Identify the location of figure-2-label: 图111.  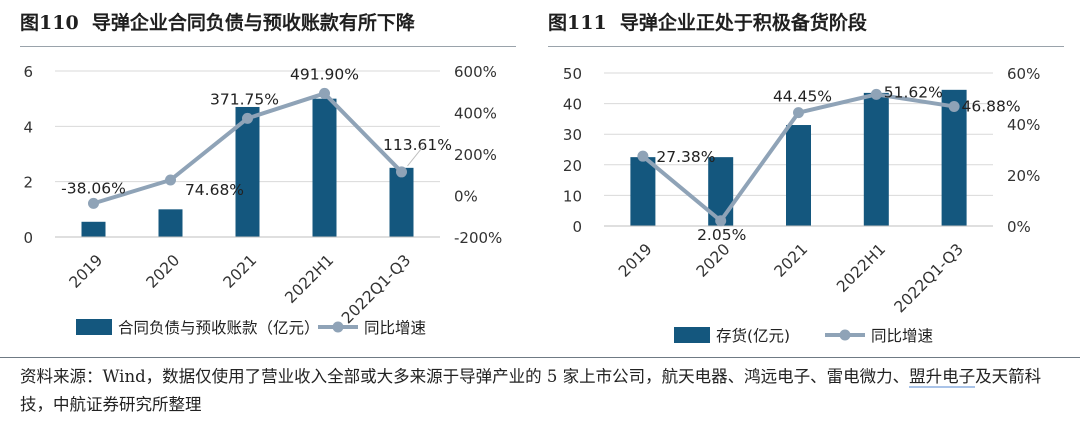
(577, 23).